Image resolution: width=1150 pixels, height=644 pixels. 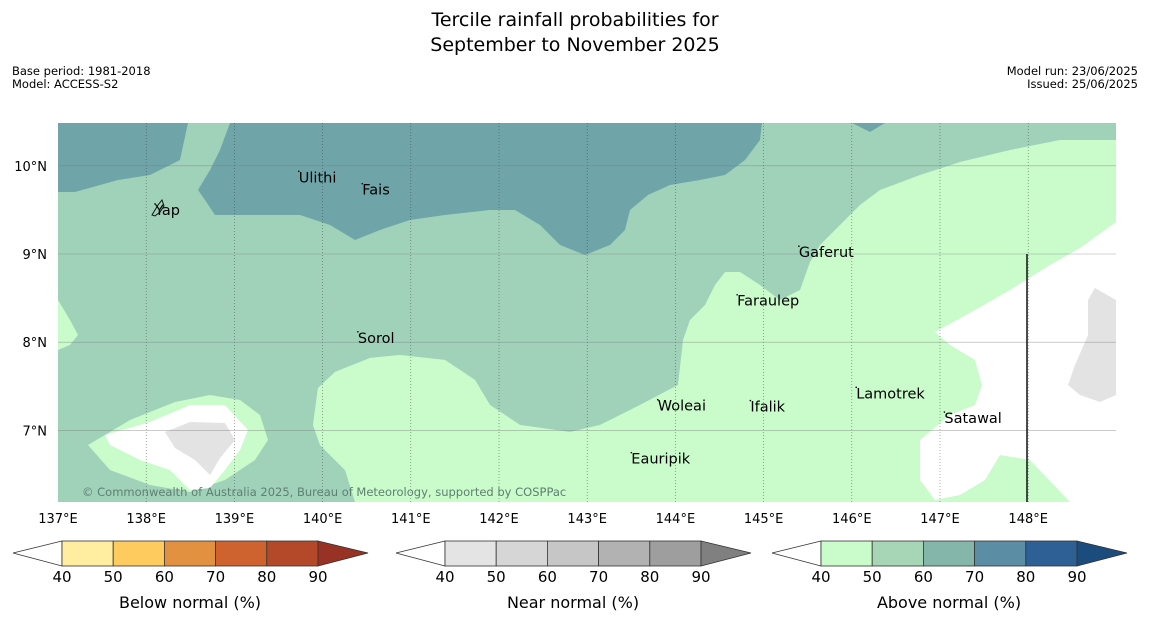 What do you see at coordinates (660, 460) in the screenshot?
I see `place-label: Eauripik` at bounding box center [660, 460].